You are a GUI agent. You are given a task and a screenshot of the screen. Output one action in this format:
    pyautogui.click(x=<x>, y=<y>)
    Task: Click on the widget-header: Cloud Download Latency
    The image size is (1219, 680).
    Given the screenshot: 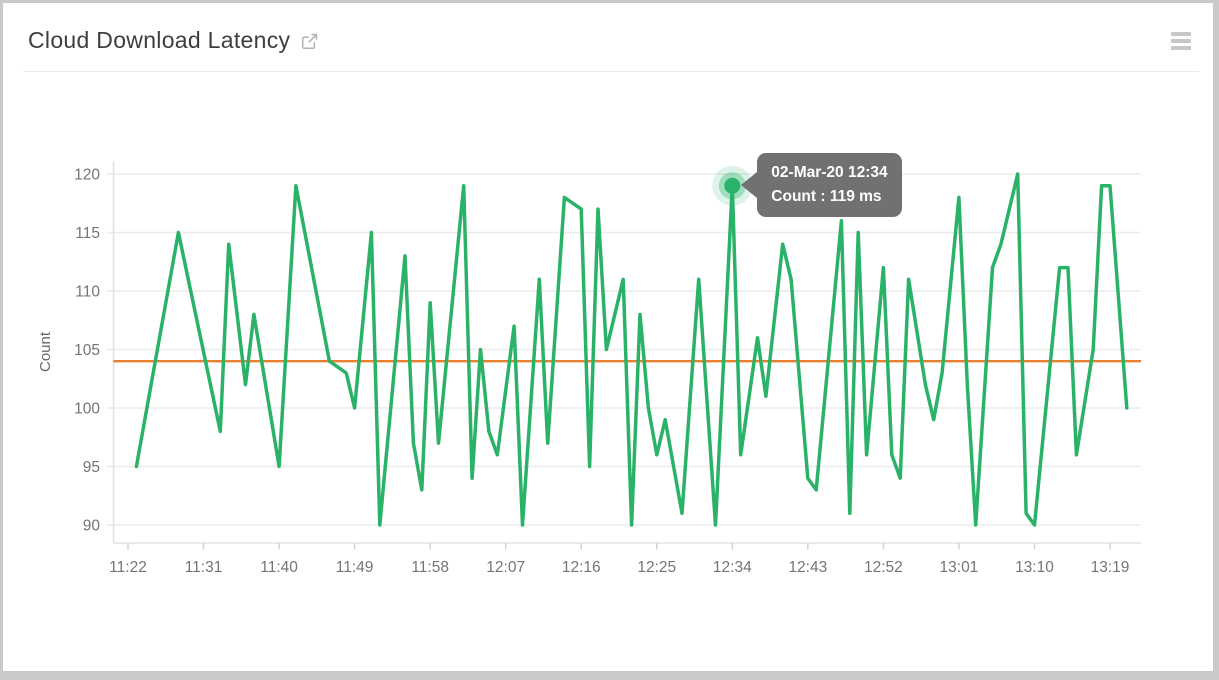 What is the action you would take?
    pyautogui.click(x=173, y=40)
    